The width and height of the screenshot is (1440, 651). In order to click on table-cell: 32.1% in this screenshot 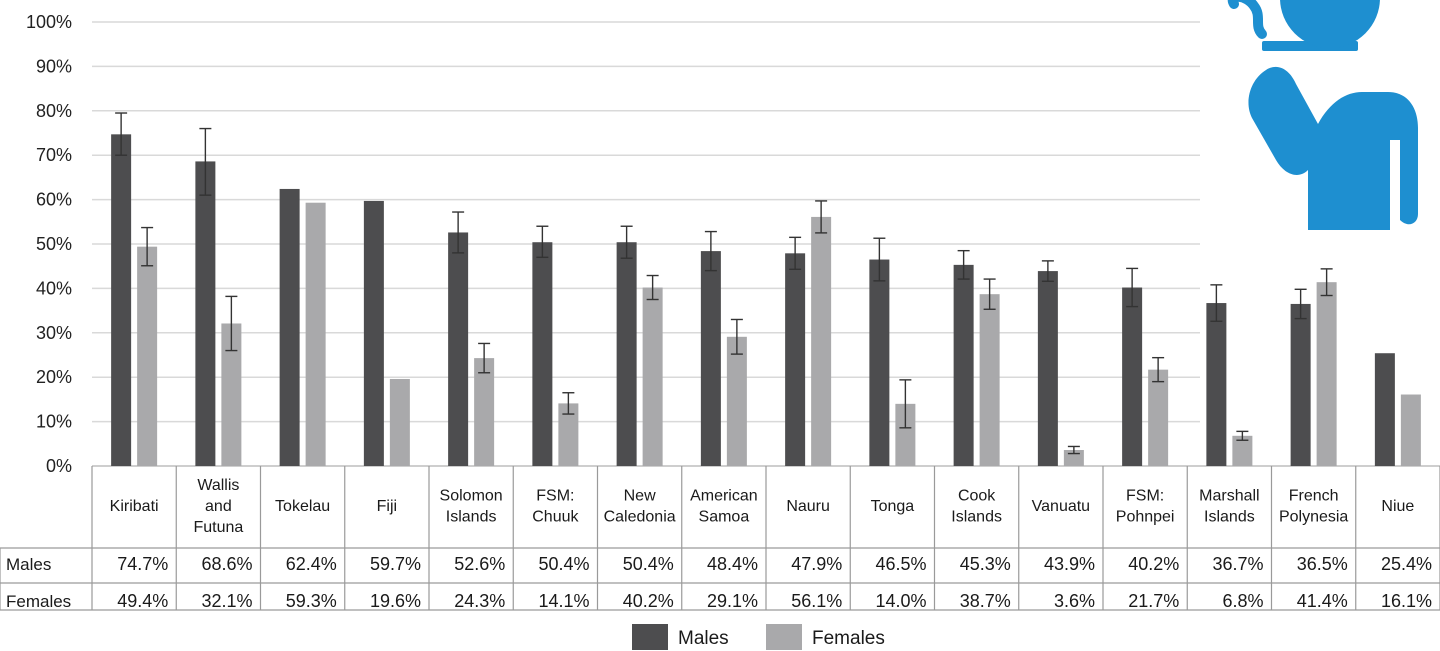, I will do `click(226, 601)`.